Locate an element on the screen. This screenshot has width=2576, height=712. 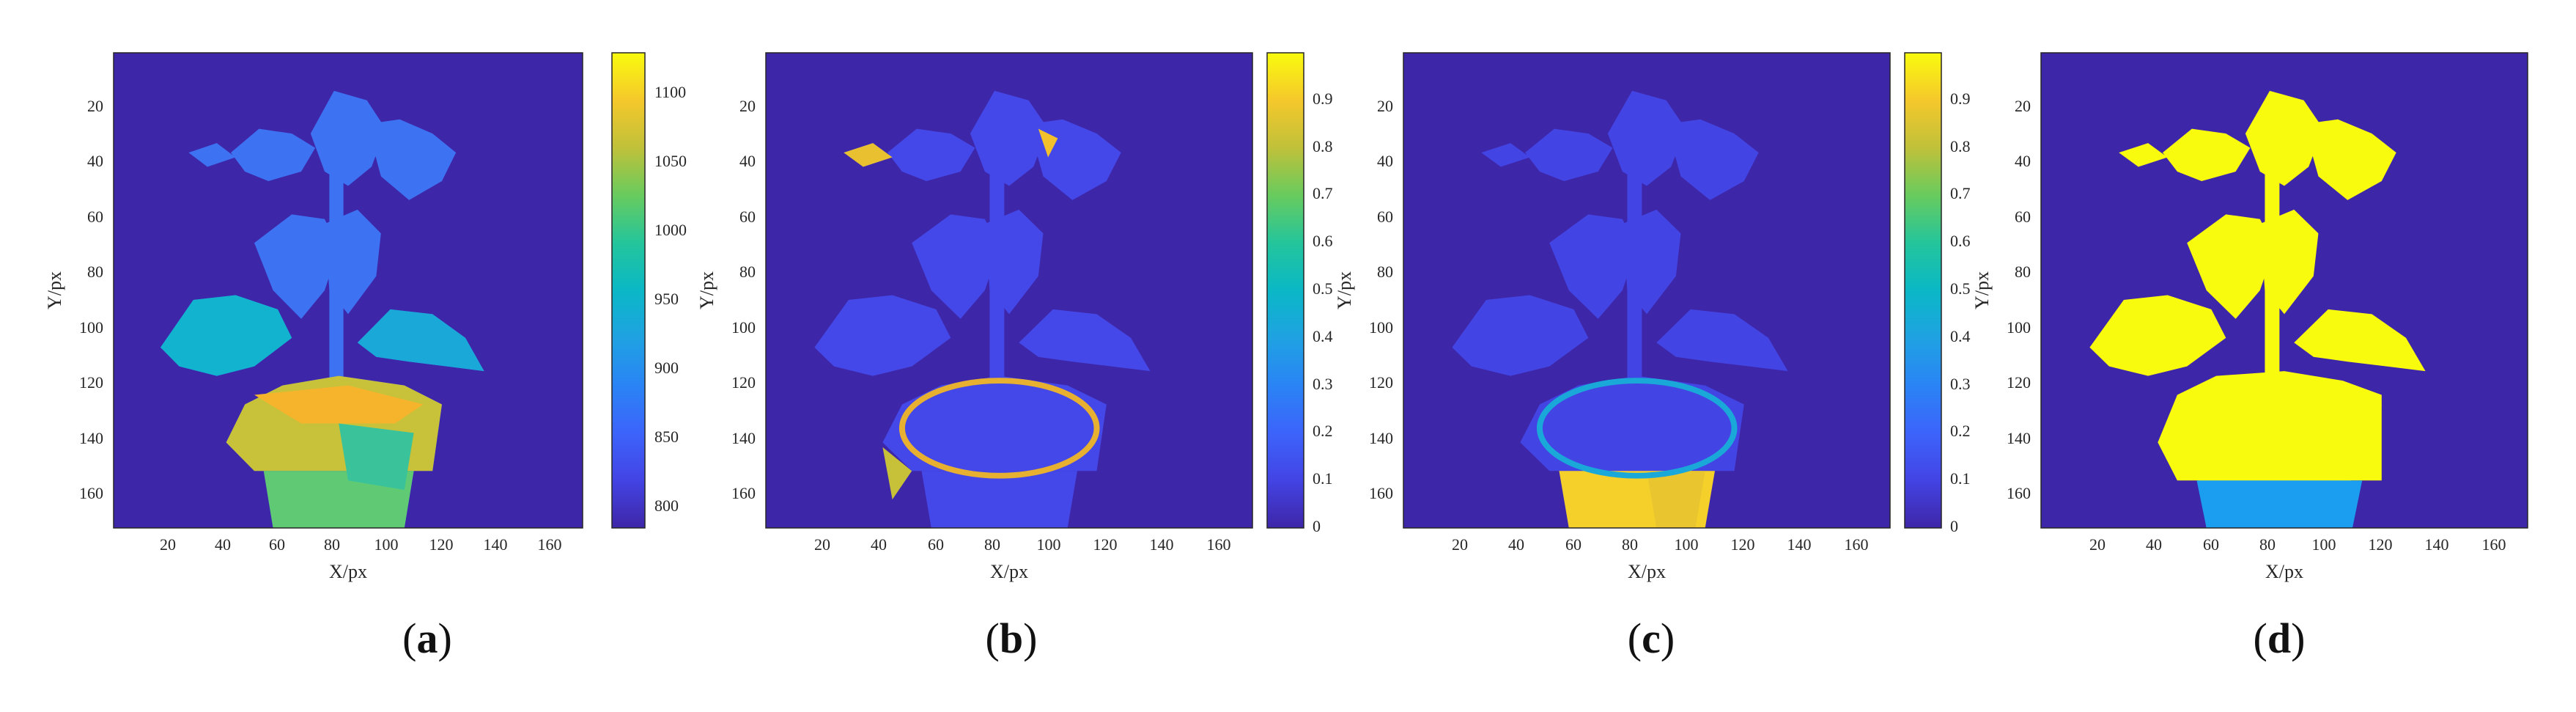
panel-label-b: (b) is located at coordinates (1012, 638).